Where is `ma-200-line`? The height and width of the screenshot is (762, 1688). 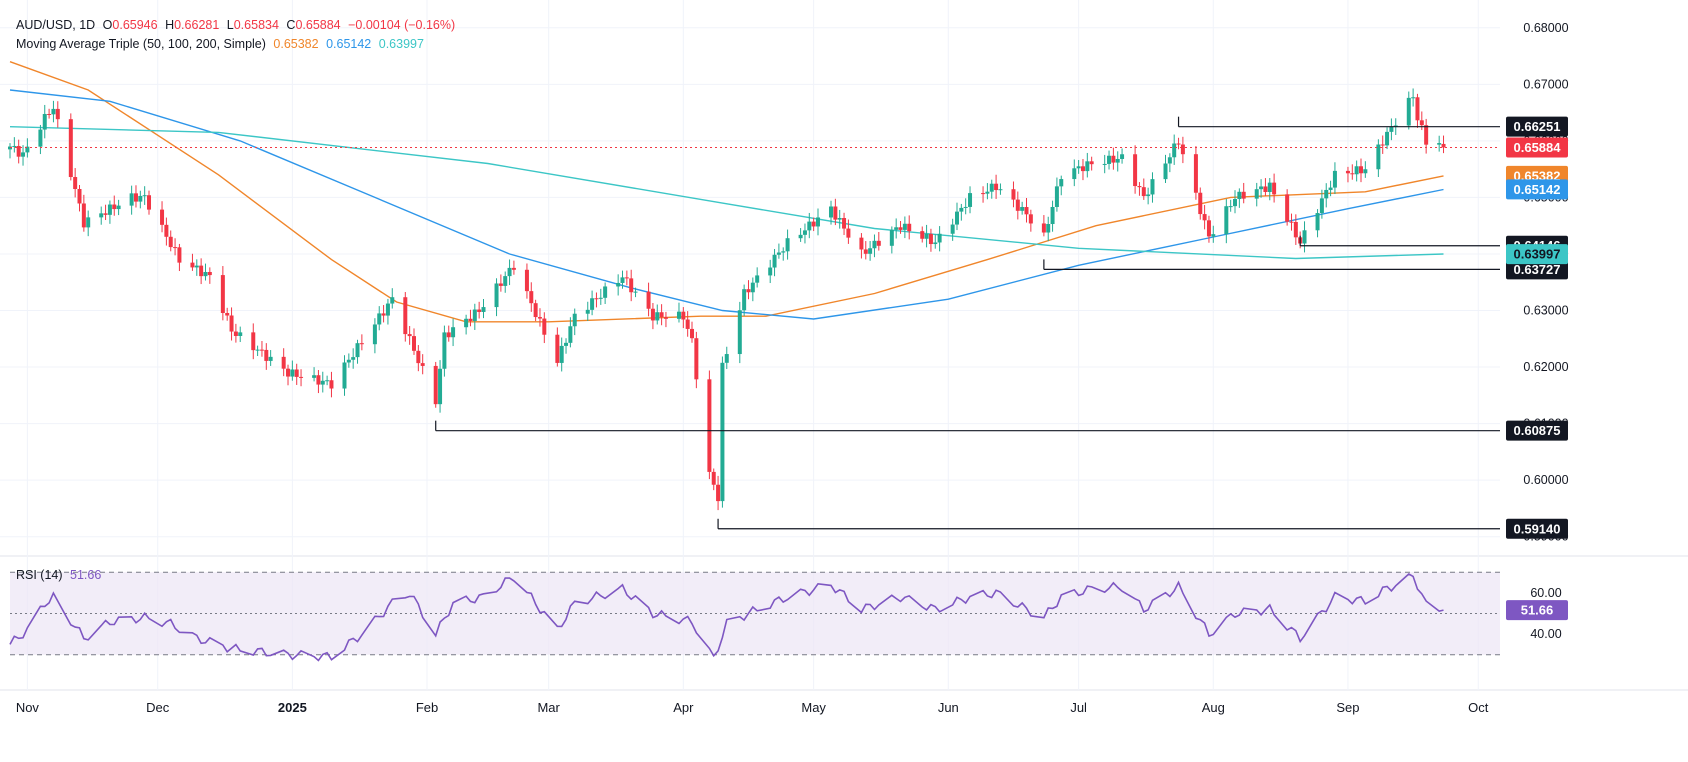 ma-200-line is located at coordinates (726, 193).